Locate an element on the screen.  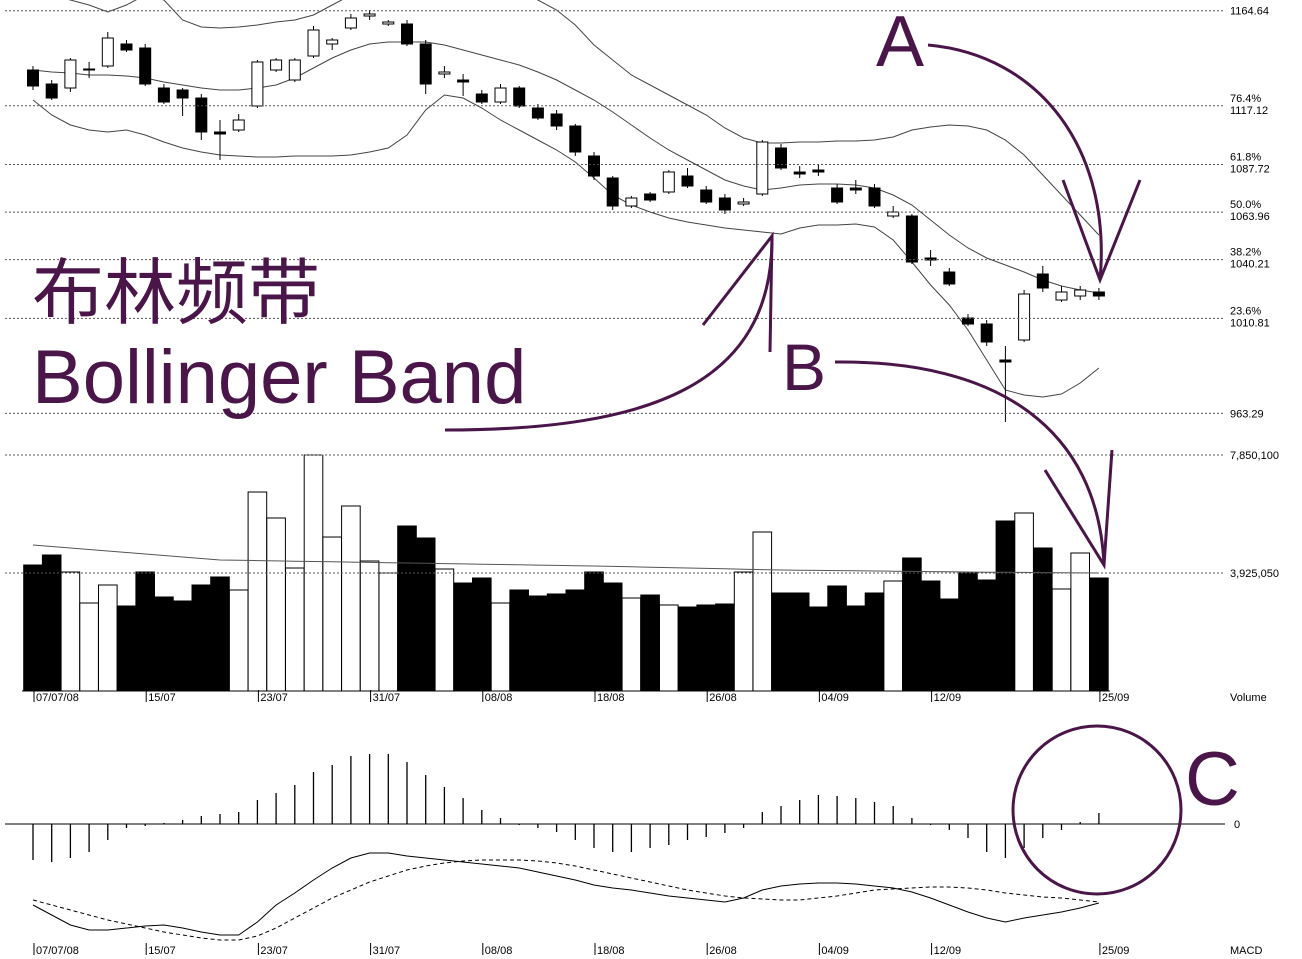
title: 布林频带 is located at coordinates (176, 293).